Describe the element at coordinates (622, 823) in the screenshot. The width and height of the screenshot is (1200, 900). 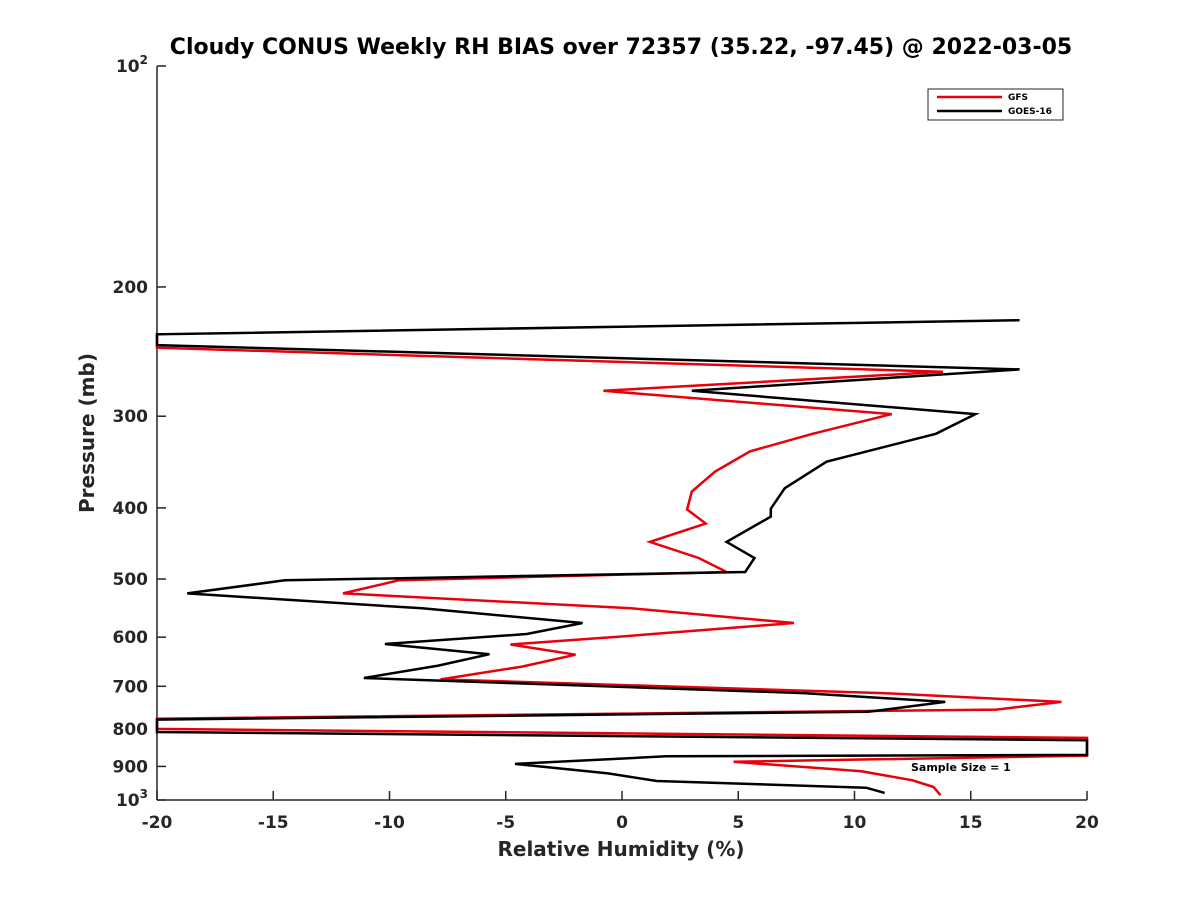
I see `x-tick-label: 0` at that location.